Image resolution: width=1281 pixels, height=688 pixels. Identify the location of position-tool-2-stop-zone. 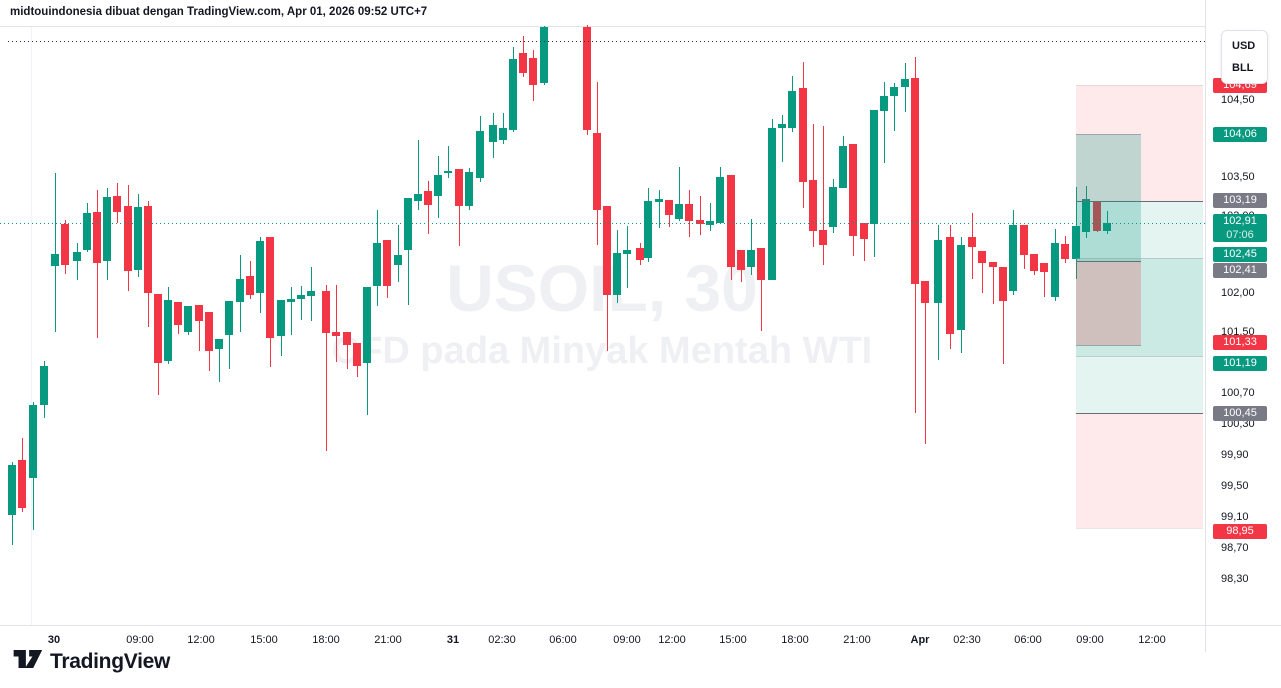
(1108, 303).